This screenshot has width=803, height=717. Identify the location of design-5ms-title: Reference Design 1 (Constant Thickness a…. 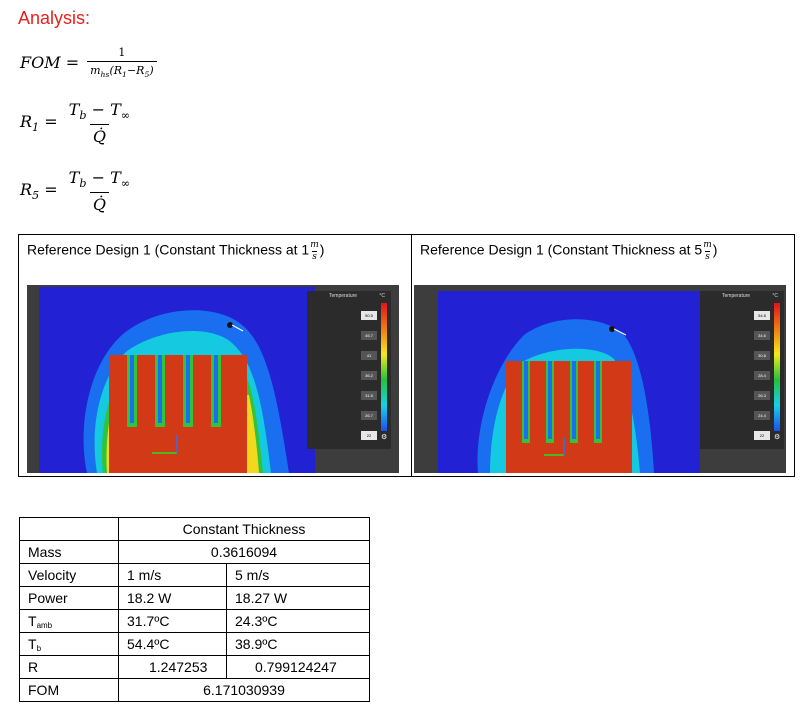
(569, 251).